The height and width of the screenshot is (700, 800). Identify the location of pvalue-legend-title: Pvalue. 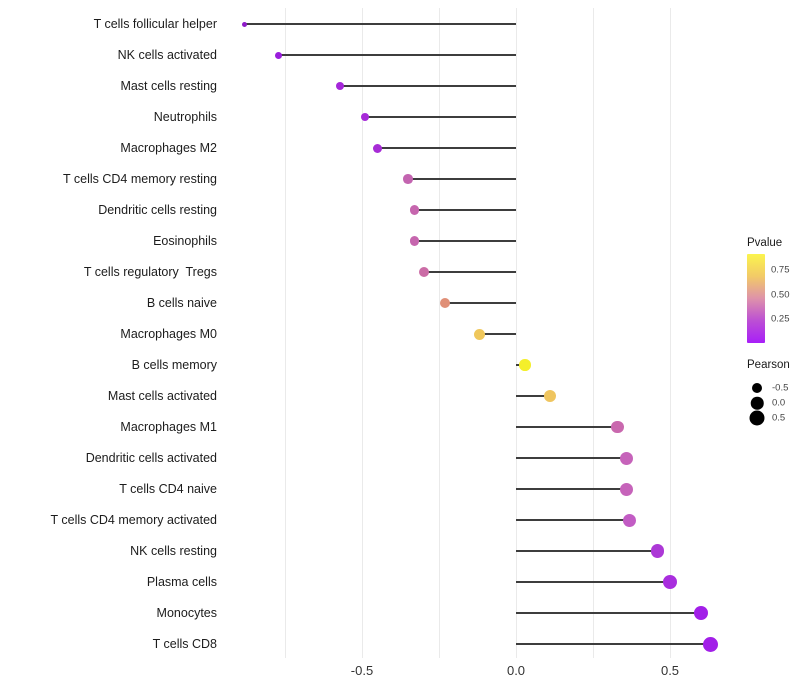
(765, 243).